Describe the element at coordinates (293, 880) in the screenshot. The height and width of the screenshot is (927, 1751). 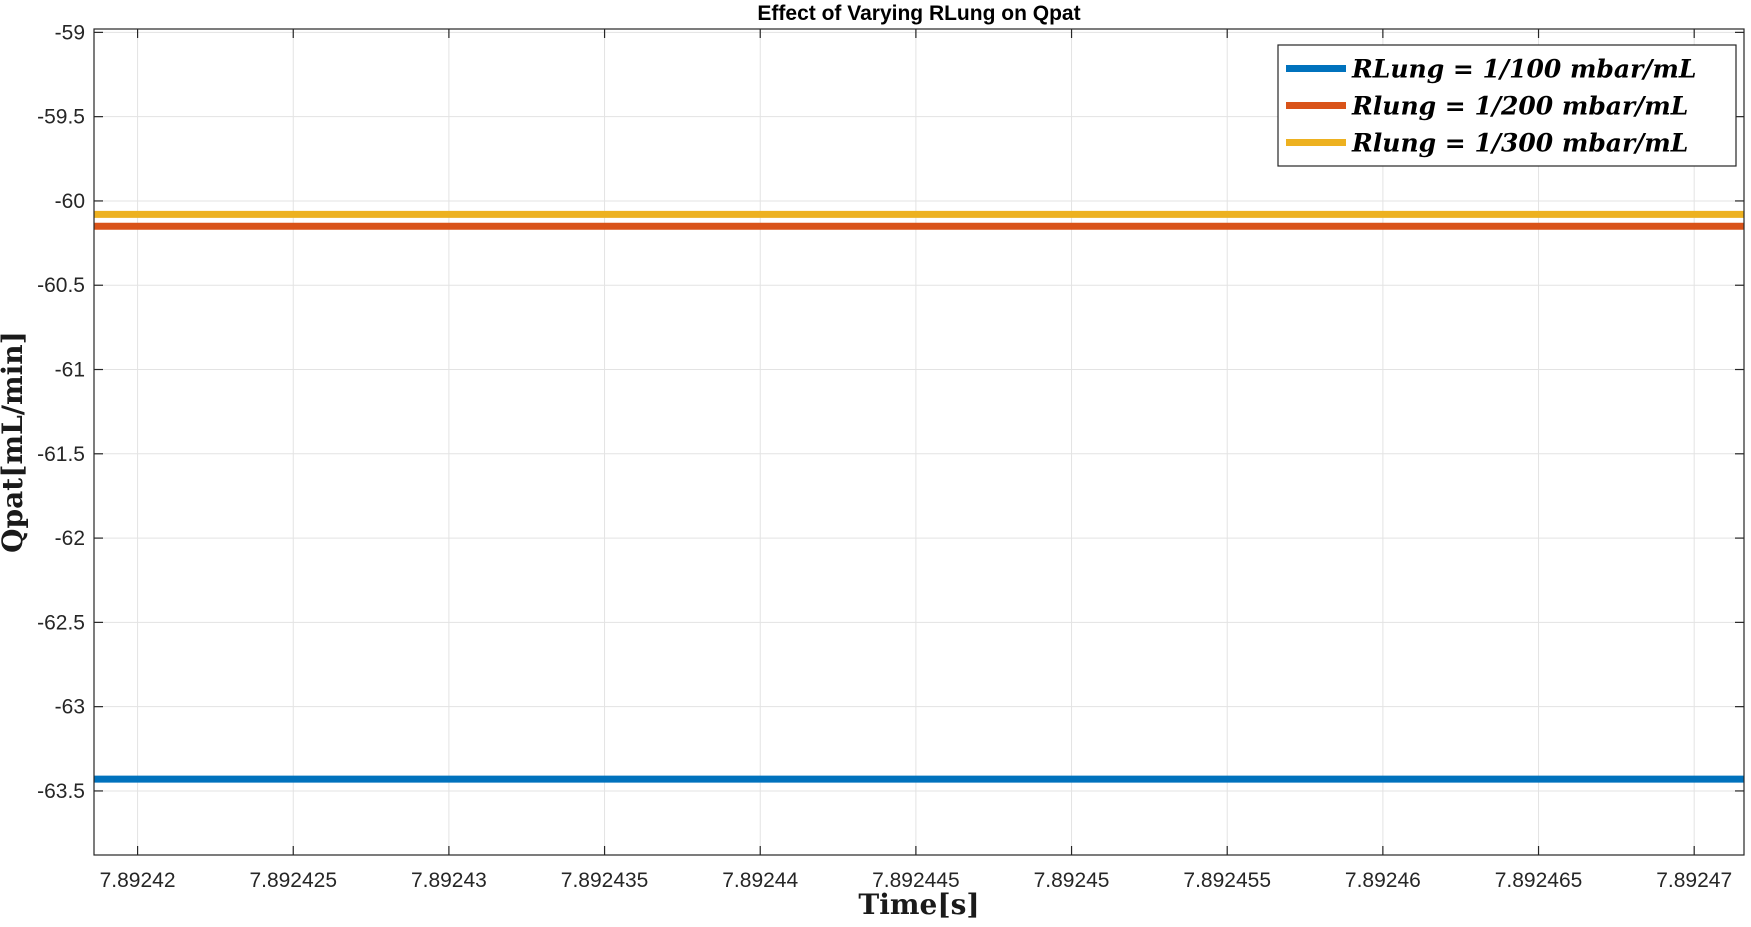
I see `x-tick-label: 7.892425` at that location.